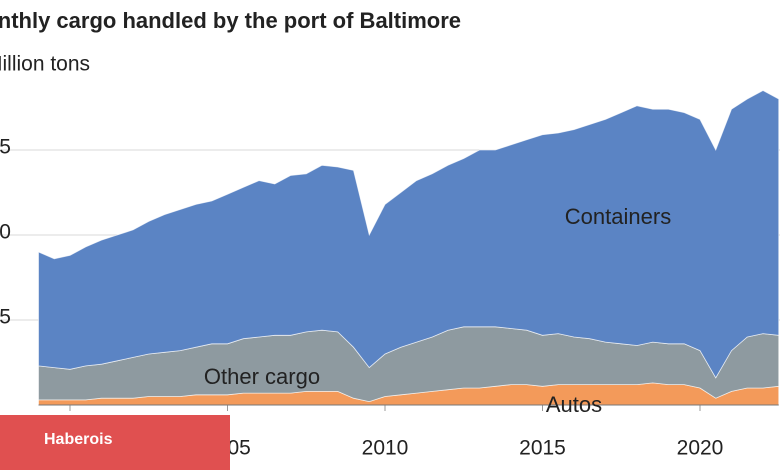 The image size is (780, 470). Describe the element at coordinates (542, 448) in the screenshot. I see `x-tick-label: 2015` at that location.